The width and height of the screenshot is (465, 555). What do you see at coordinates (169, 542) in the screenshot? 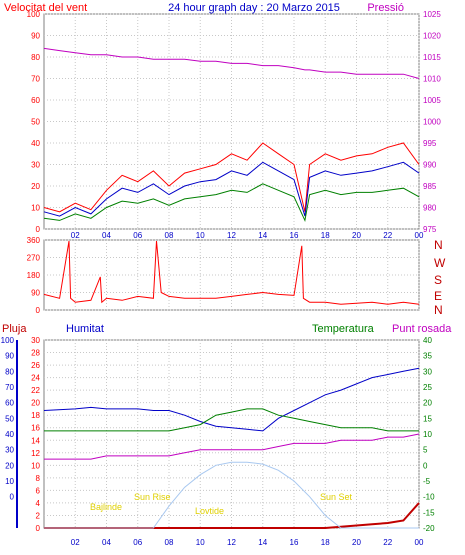
I see `x-tick-bottom-08: 08` at bounding box center [169, 542].